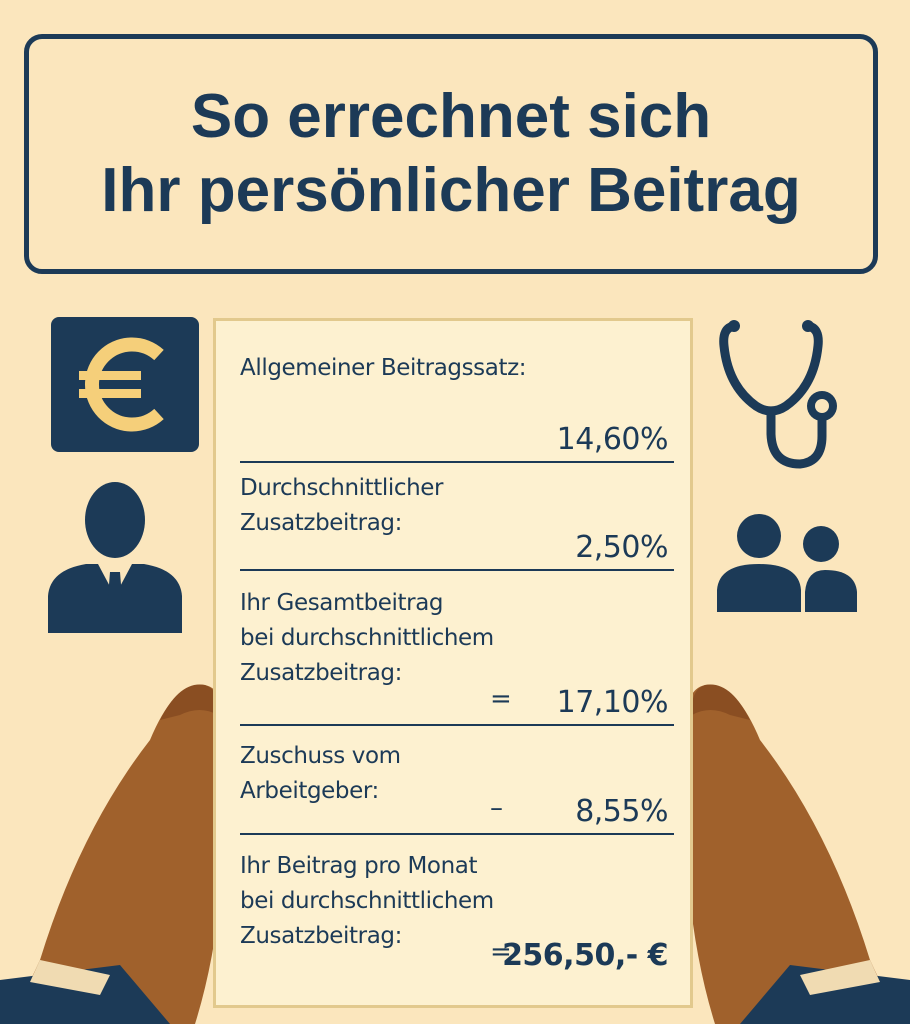 The width and height of the screenshot is (910, 1024). Describe the element at coordinates (115, 557) in the screenshot. I see `person-icon` at that location.